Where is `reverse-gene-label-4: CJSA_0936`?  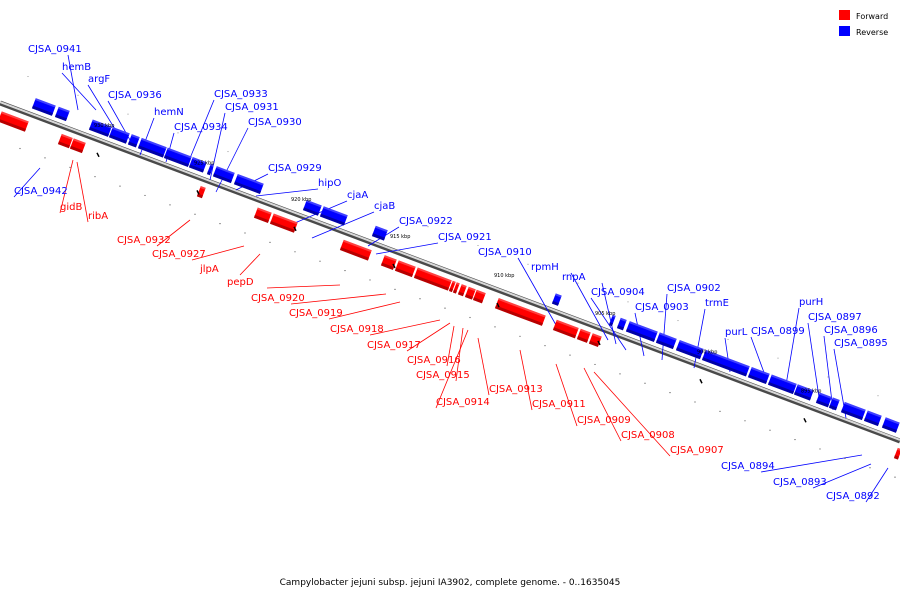 reverse-gene-label-4: CJSA_0936 is located at coordinates (135, 95).